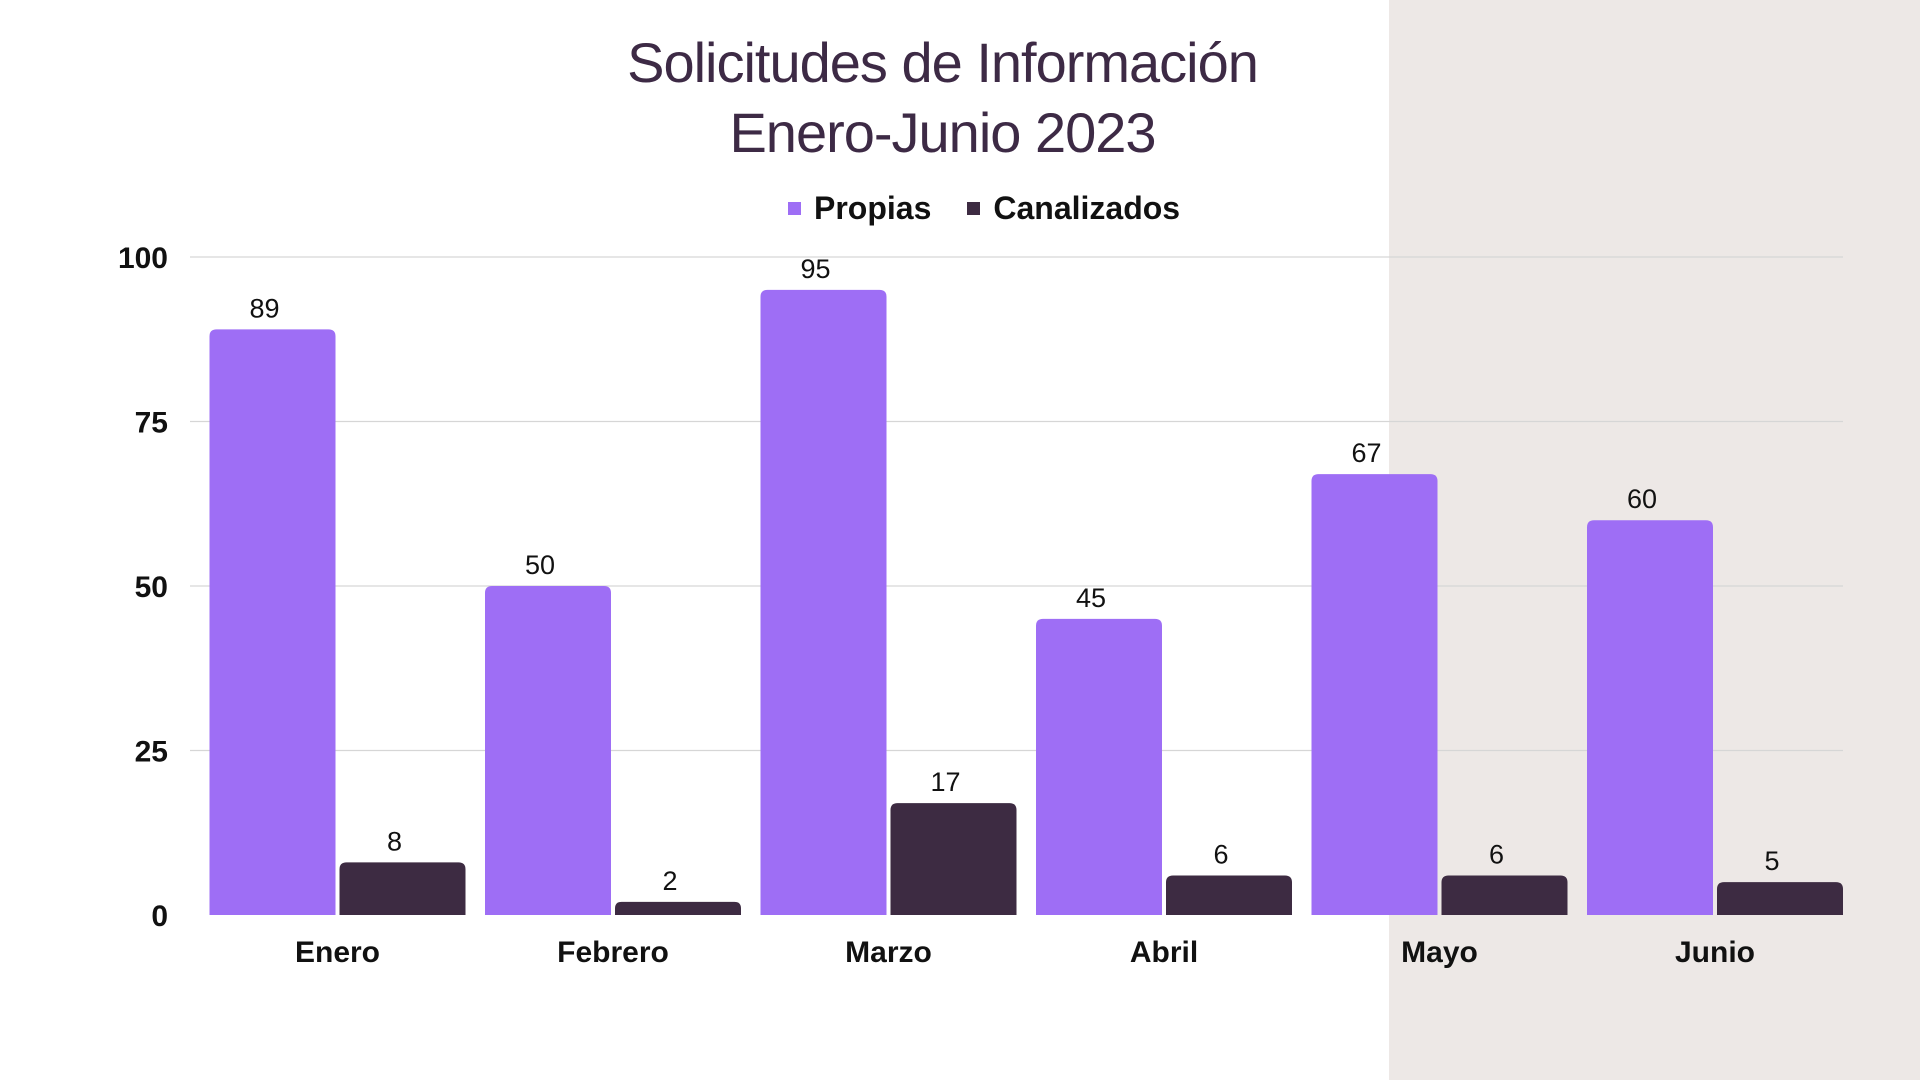 The width and height of the screenshot is (1920, 1080). Describe the element at coordinates (873, 208) in the screenshot. I see `legend-label-propias: Propias` at that location.